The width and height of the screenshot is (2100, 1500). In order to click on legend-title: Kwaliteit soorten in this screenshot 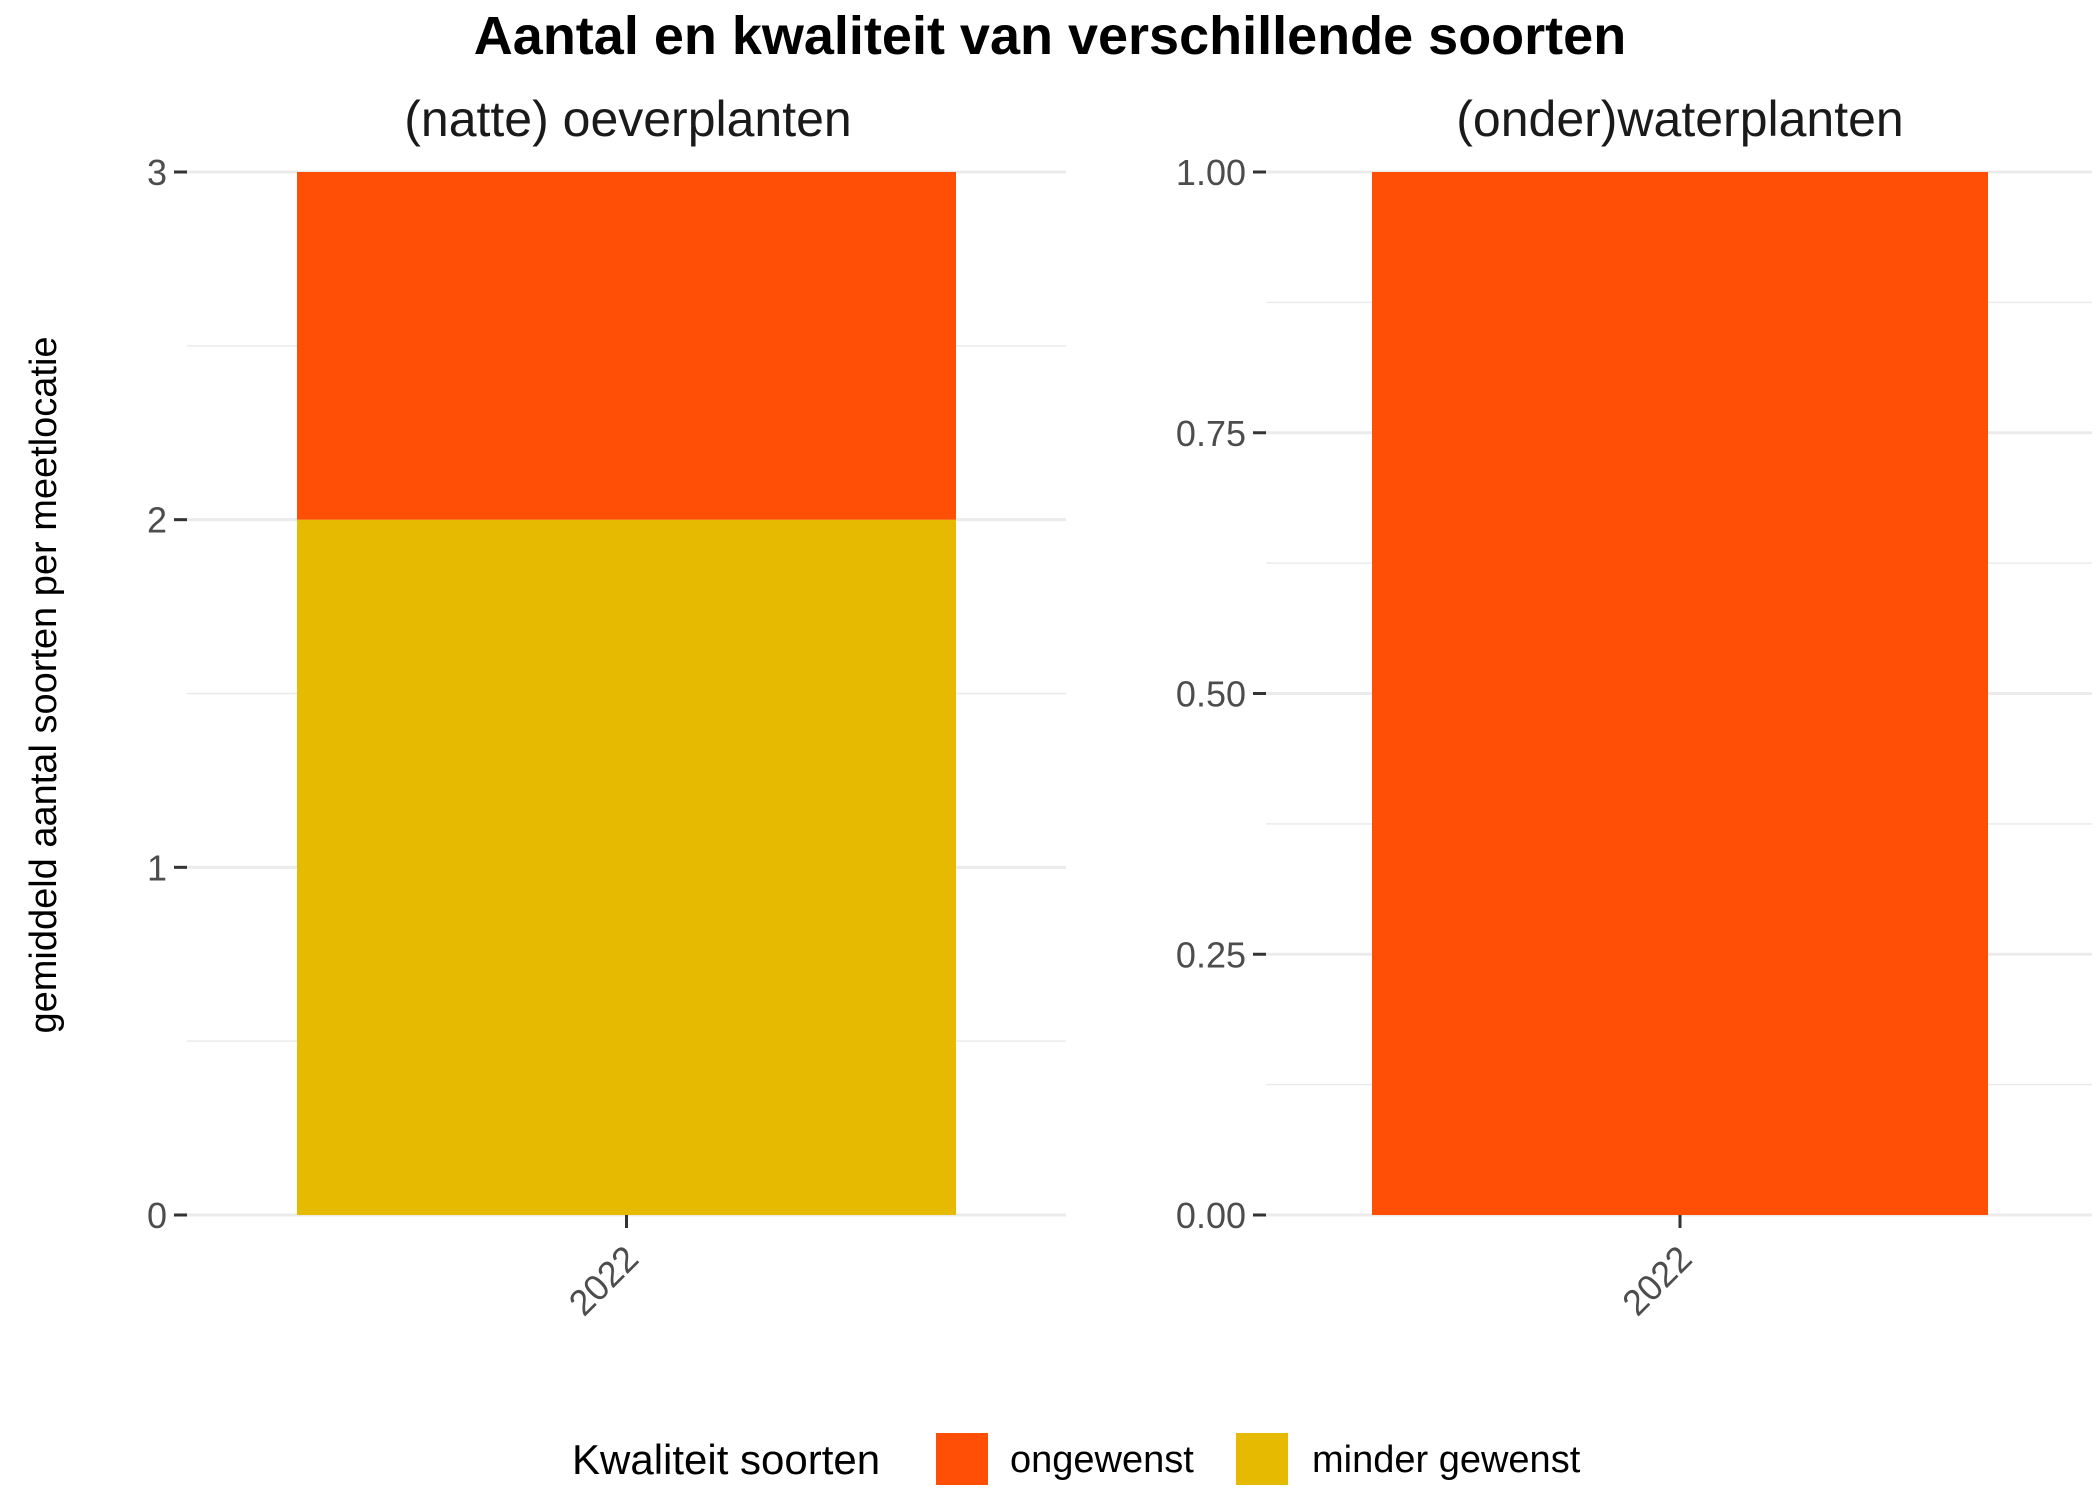, I will do `click(726, 1459)`.